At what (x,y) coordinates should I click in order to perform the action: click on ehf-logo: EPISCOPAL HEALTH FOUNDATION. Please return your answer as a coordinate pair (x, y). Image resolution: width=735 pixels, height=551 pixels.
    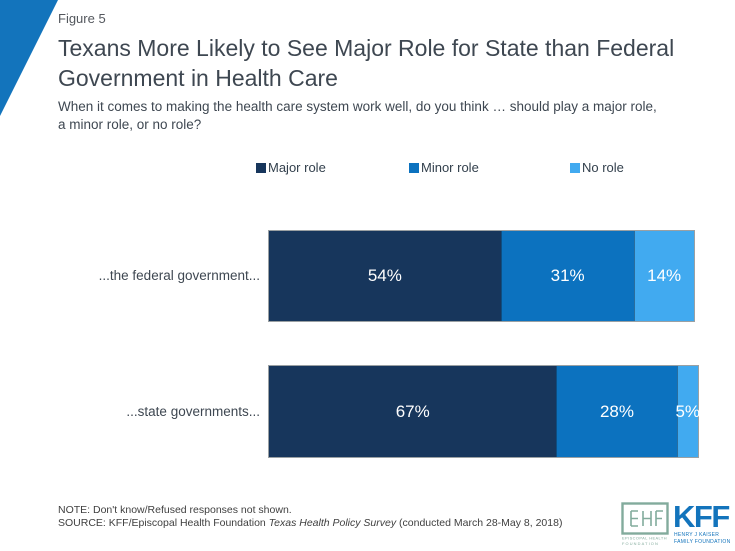
    Looking at the image, I should click on (645, 524).